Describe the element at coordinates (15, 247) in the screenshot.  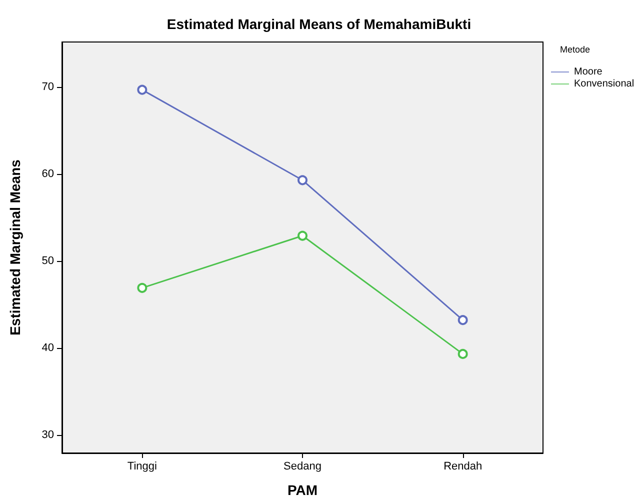
I see `y-axis-title: Estimated Marginal Means` at that location.